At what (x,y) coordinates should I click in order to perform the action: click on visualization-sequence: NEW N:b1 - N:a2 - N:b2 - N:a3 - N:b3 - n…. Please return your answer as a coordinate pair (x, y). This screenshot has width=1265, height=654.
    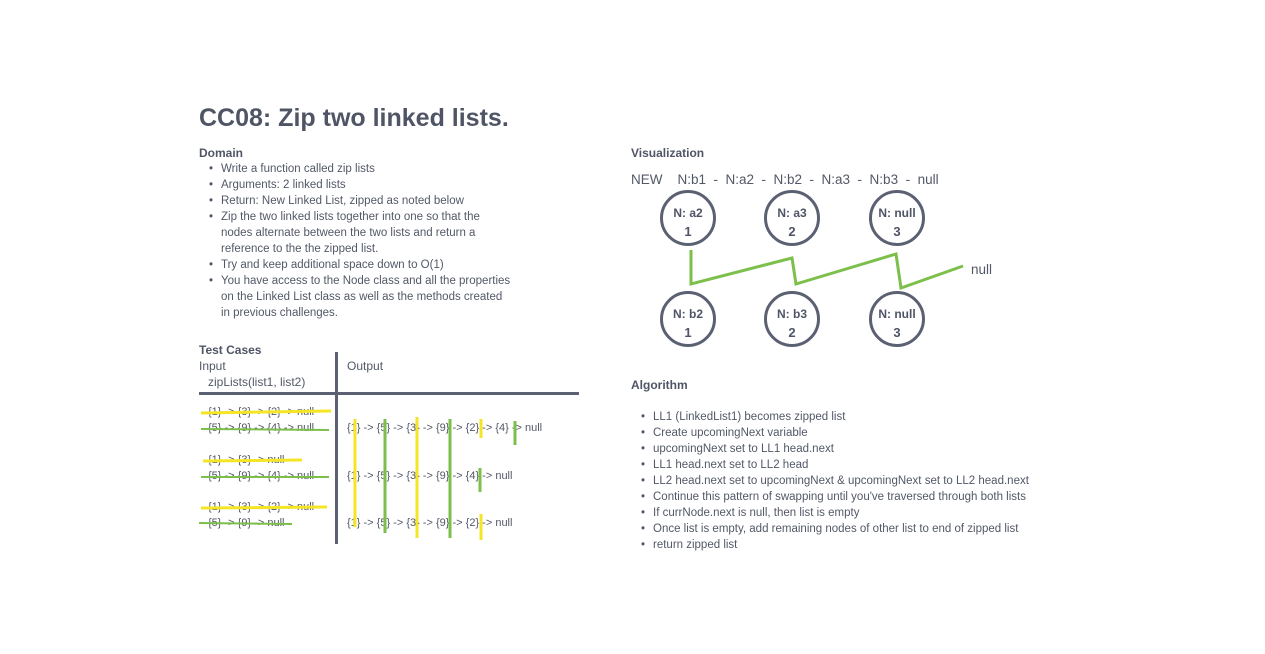
    Looking at the image, I should click on (785, 179).